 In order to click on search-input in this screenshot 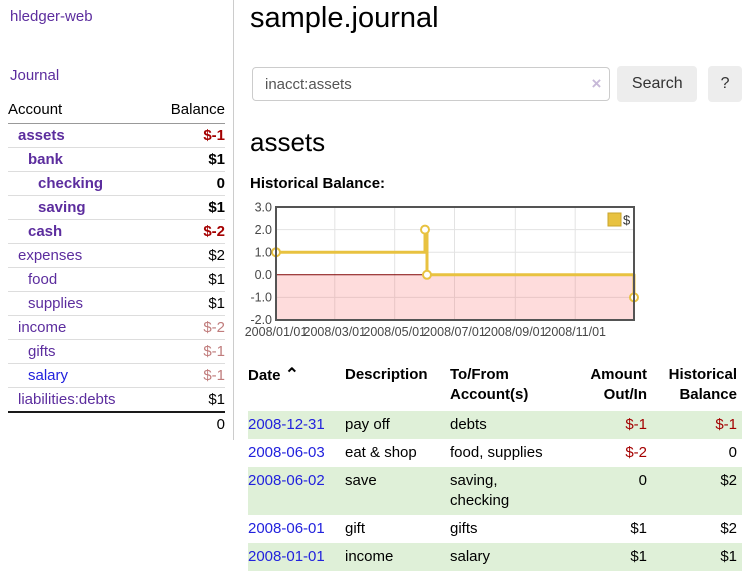, I will do `click(431, 84)`.